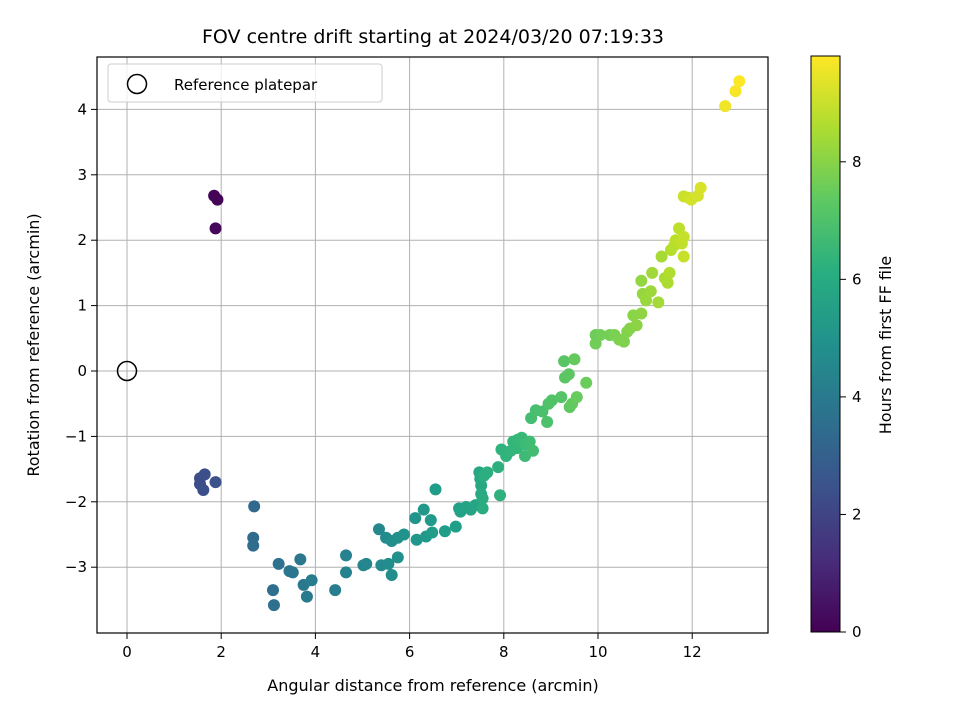  Describe the element at coordinates (692, 652) in the screenshot. I see `x-tick-label: 12` at that location.